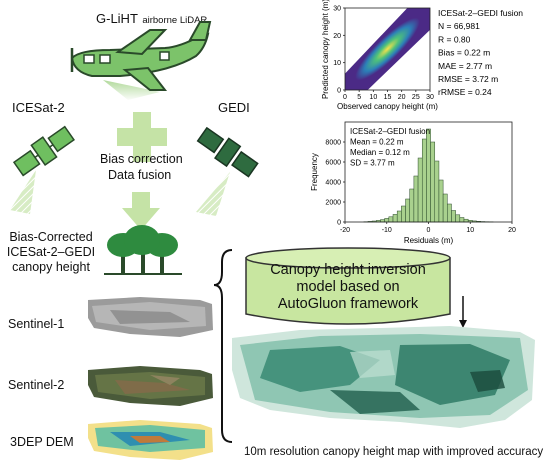 Image resolution: width=550 pixels, height=472 pixels. I want to click on sentinel2-label: Sentinel-2, so click(36, 385).